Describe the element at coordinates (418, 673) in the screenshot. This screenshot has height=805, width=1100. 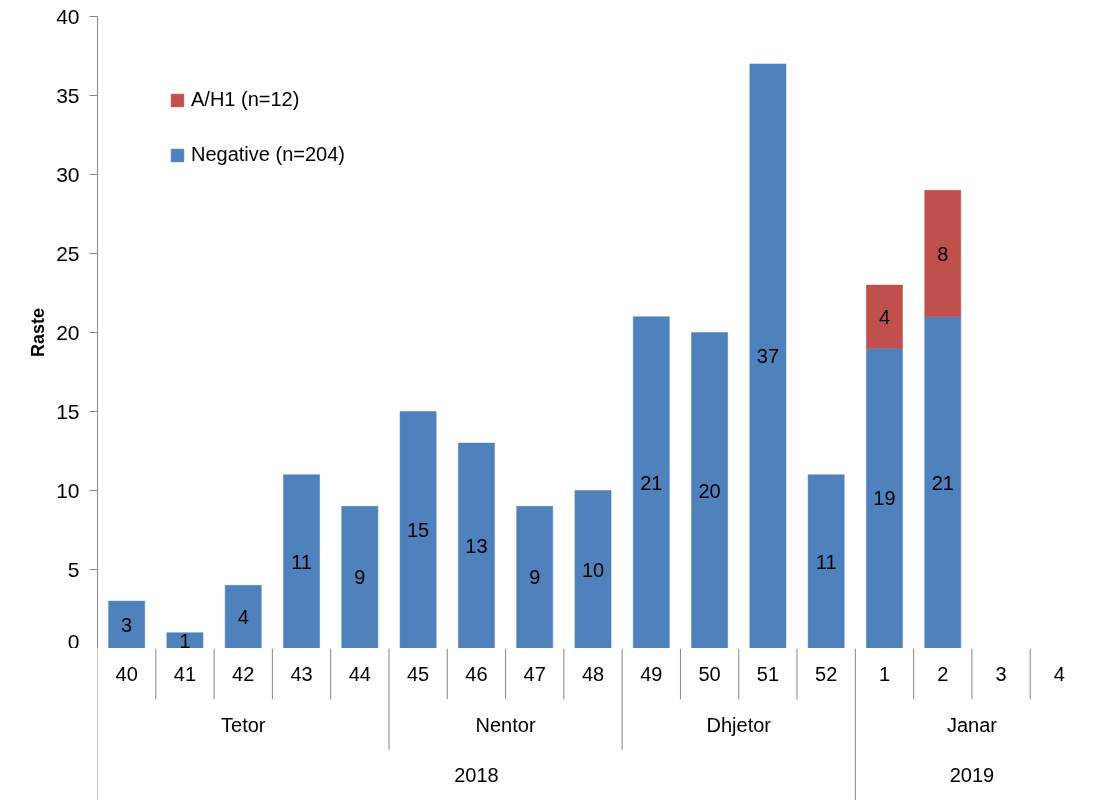
I see `x-tick-label: 45` at that location.